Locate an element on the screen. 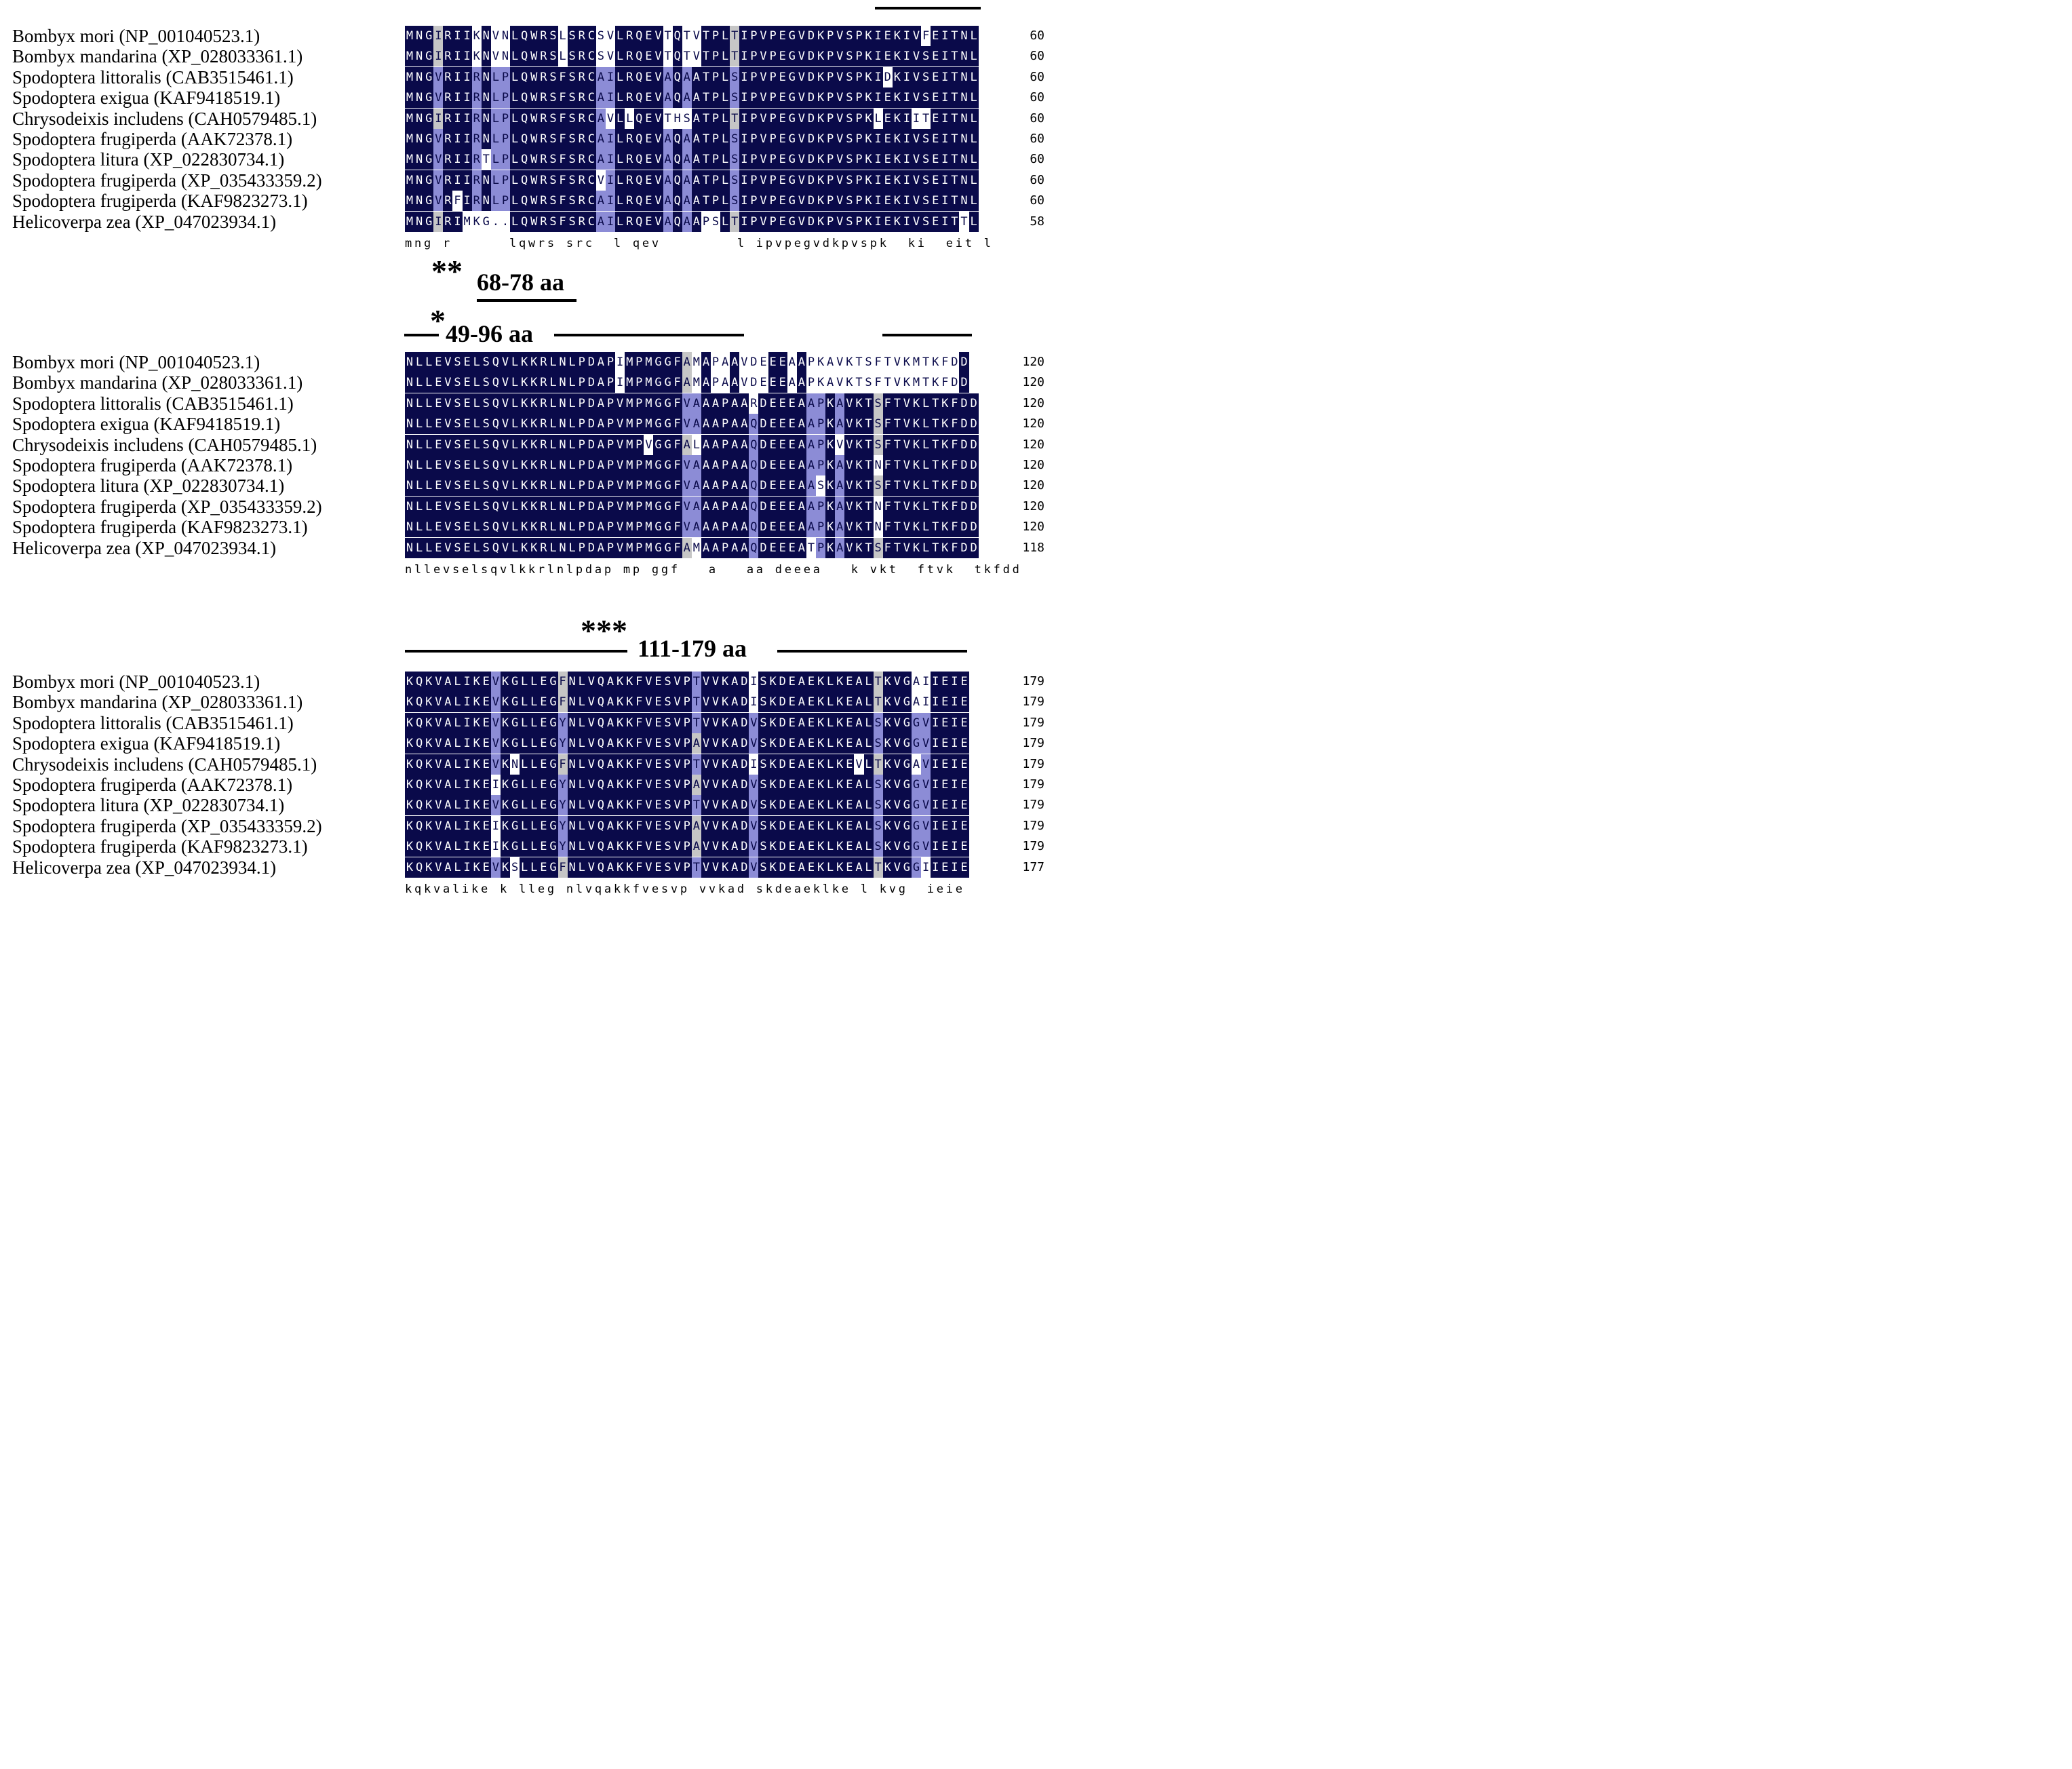 The image size is (2072, 1769). position-number: 60 is located at coordinates (1037, 56).